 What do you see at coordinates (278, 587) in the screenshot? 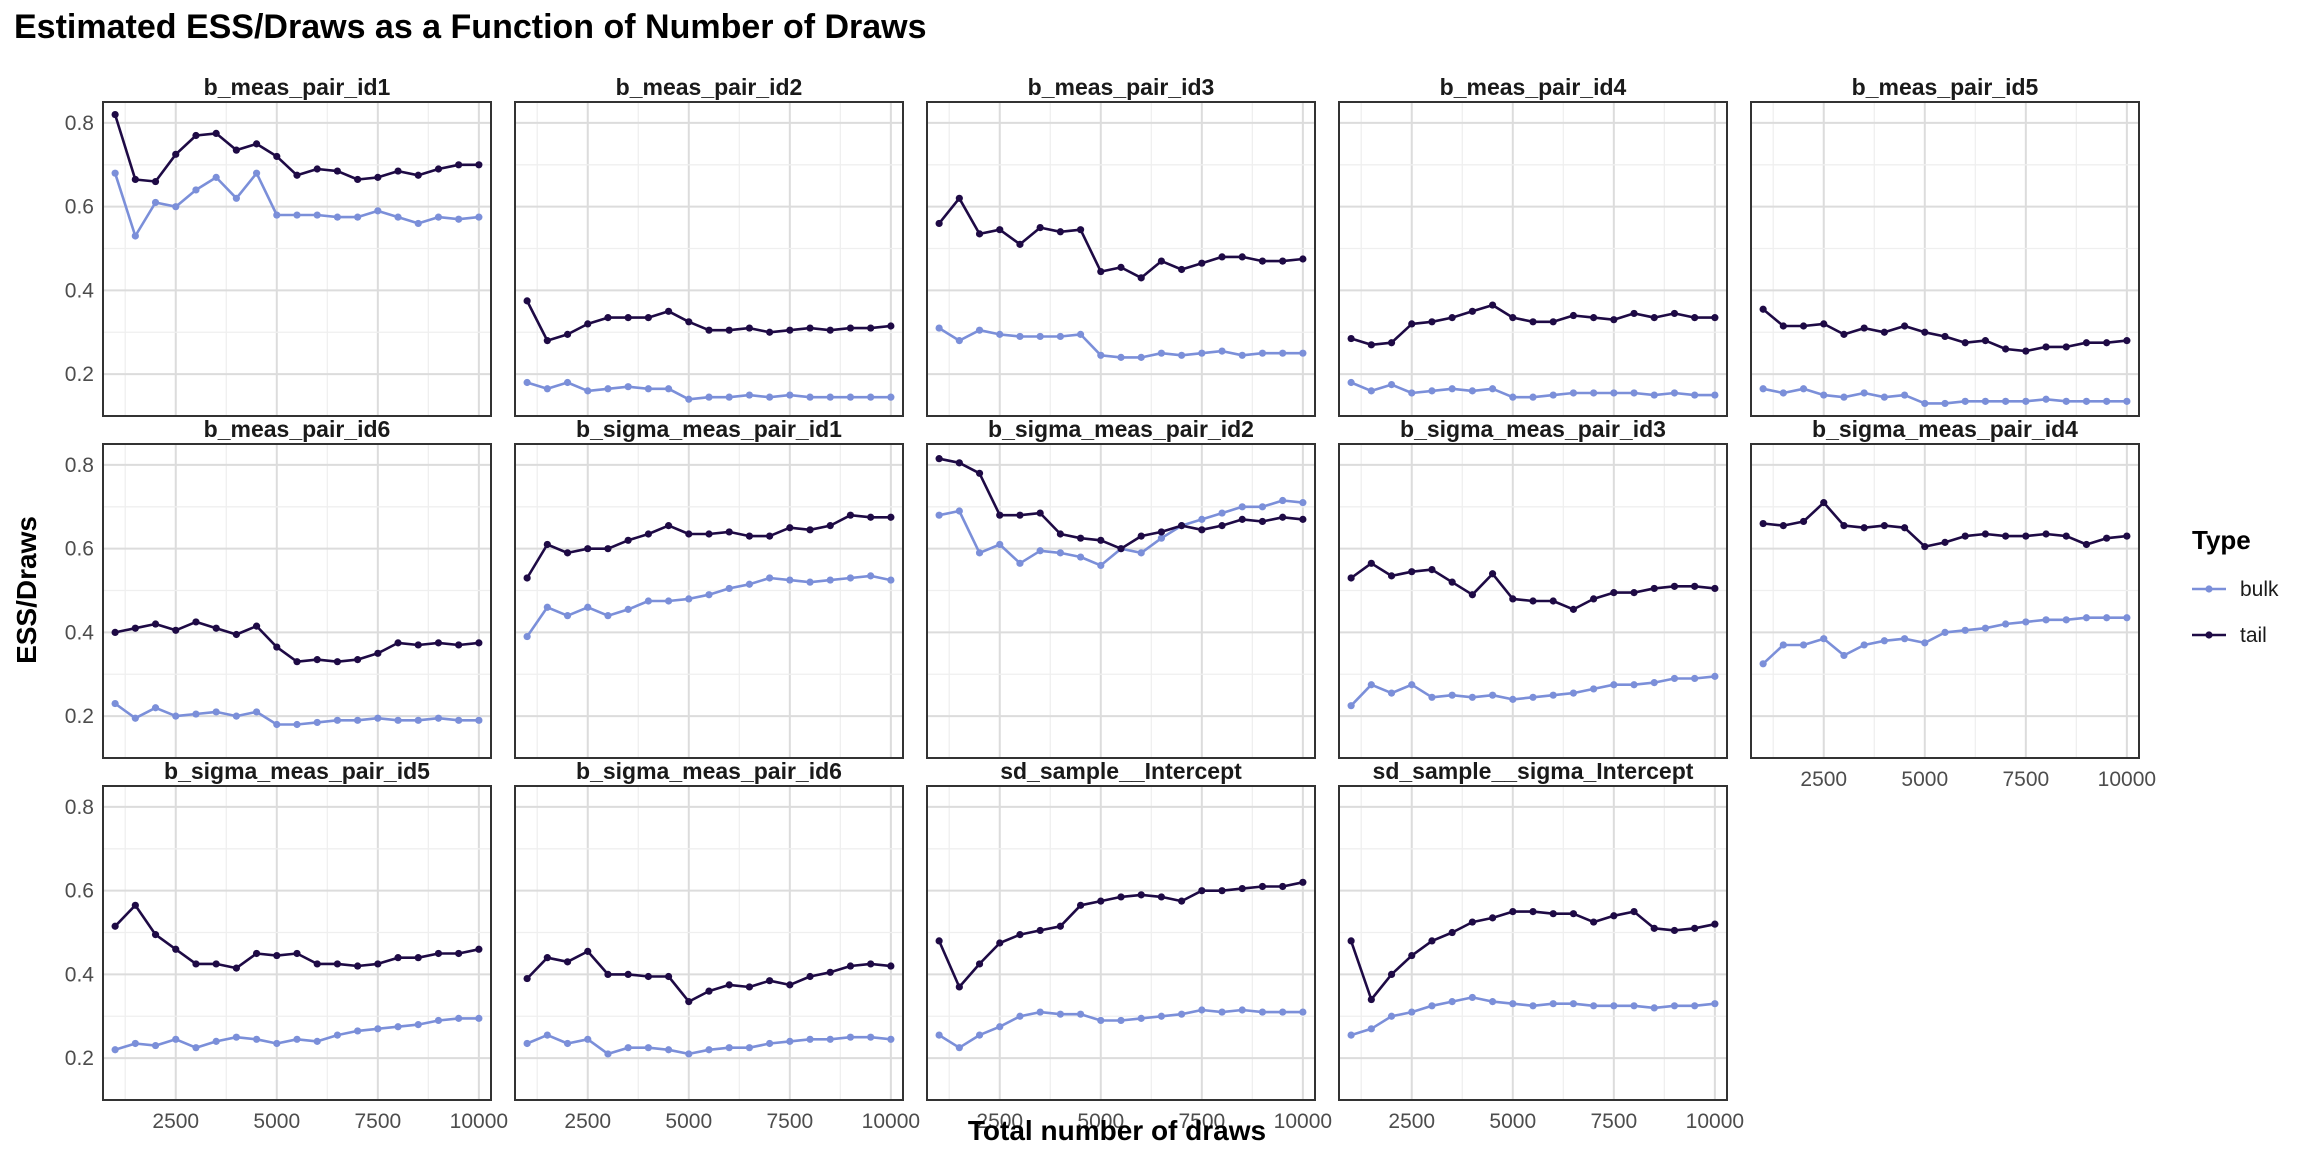
I see `facet-panel: b_meas_pair_id6 0.2 0.4 0.6 0.8` at bounding box center [278, 587].